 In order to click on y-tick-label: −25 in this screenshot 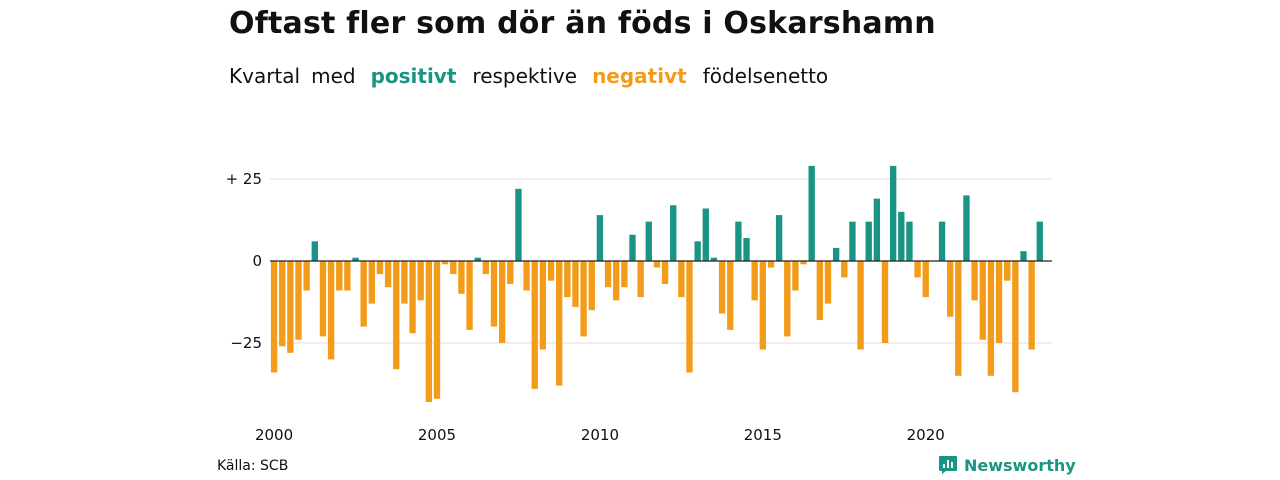, I will do `click(246, 343)`.